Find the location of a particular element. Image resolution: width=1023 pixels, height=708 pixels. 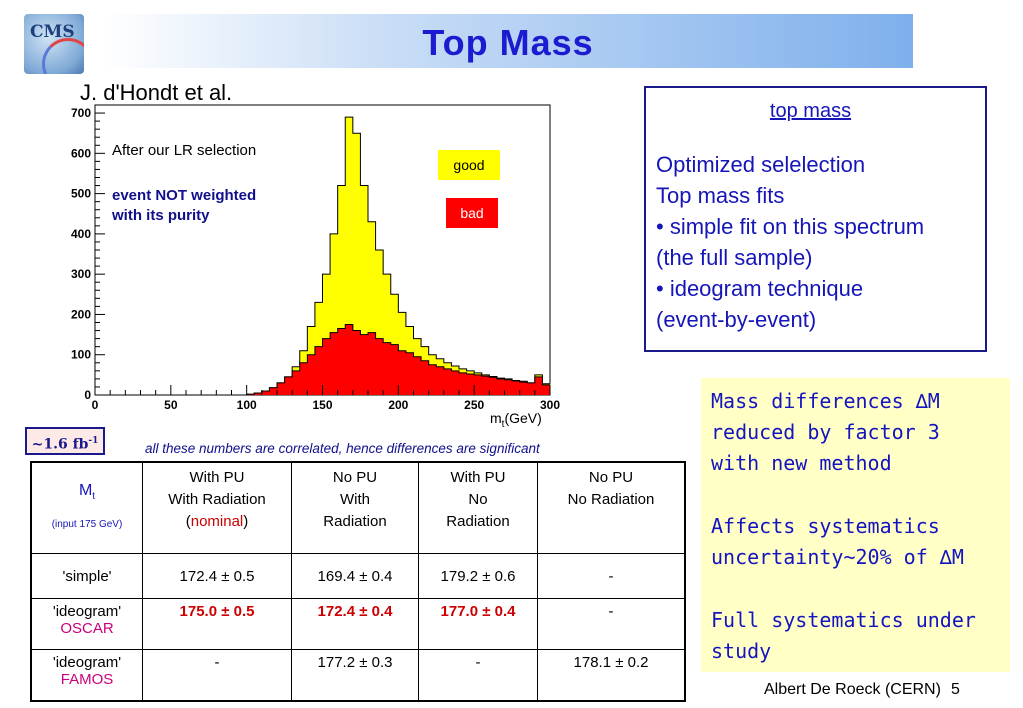

mt-subscript: t is located at coordinates (94, 497).